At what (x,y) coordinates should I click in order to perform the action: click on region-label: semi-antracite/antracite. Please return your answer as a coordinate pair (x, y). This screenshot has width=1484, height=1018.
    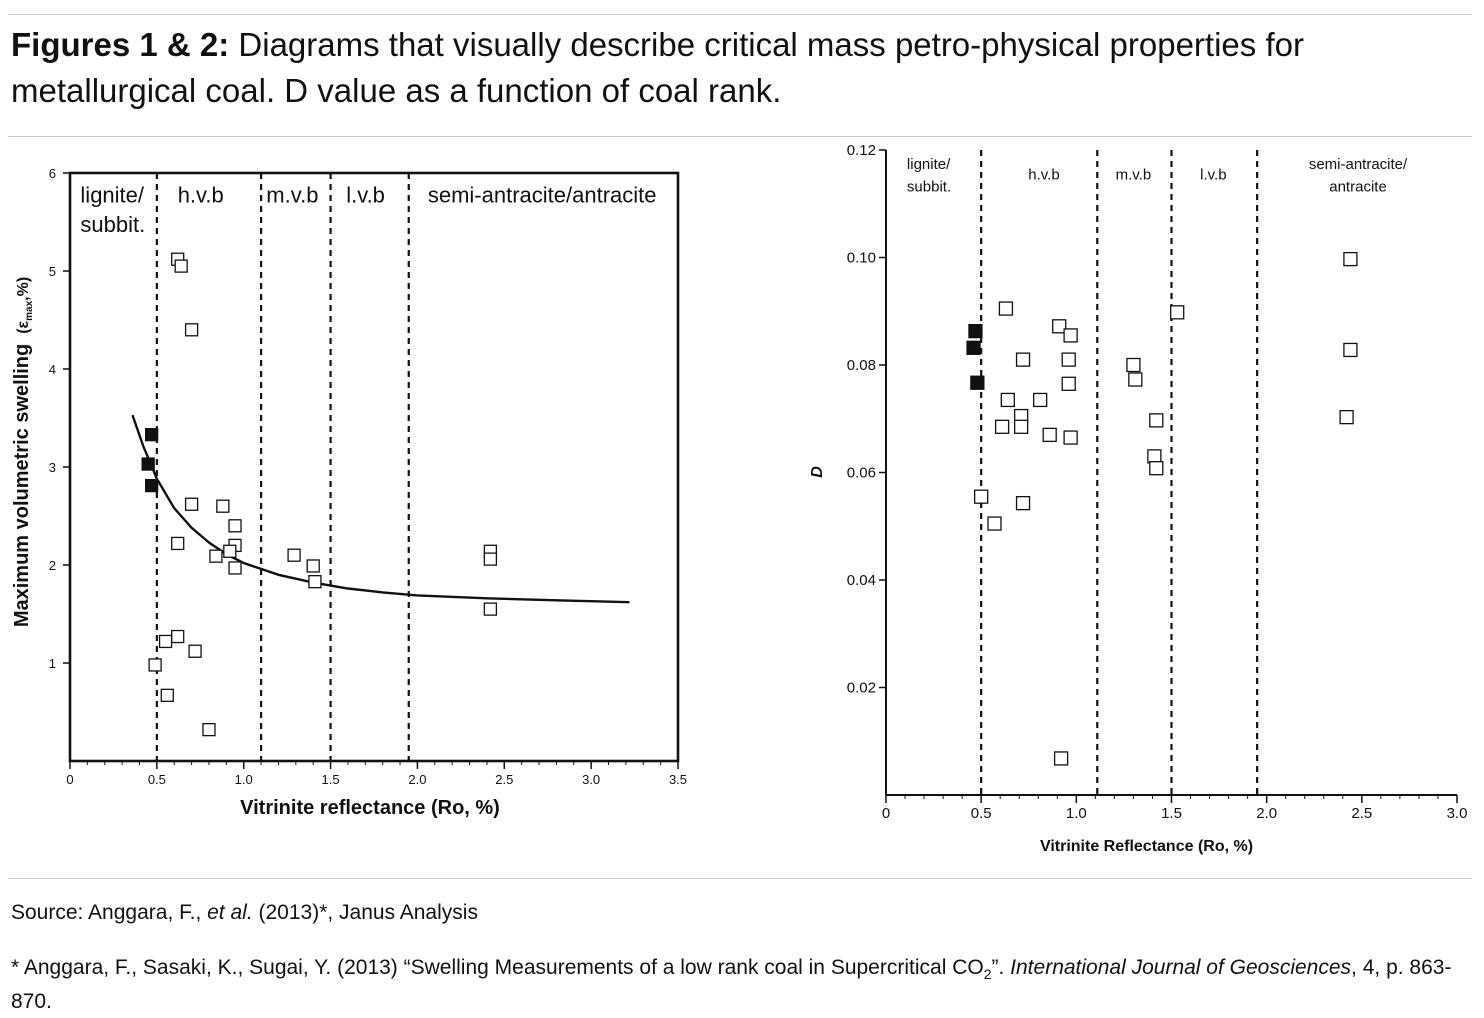
    Looking at the image, I should click on (542, 194).